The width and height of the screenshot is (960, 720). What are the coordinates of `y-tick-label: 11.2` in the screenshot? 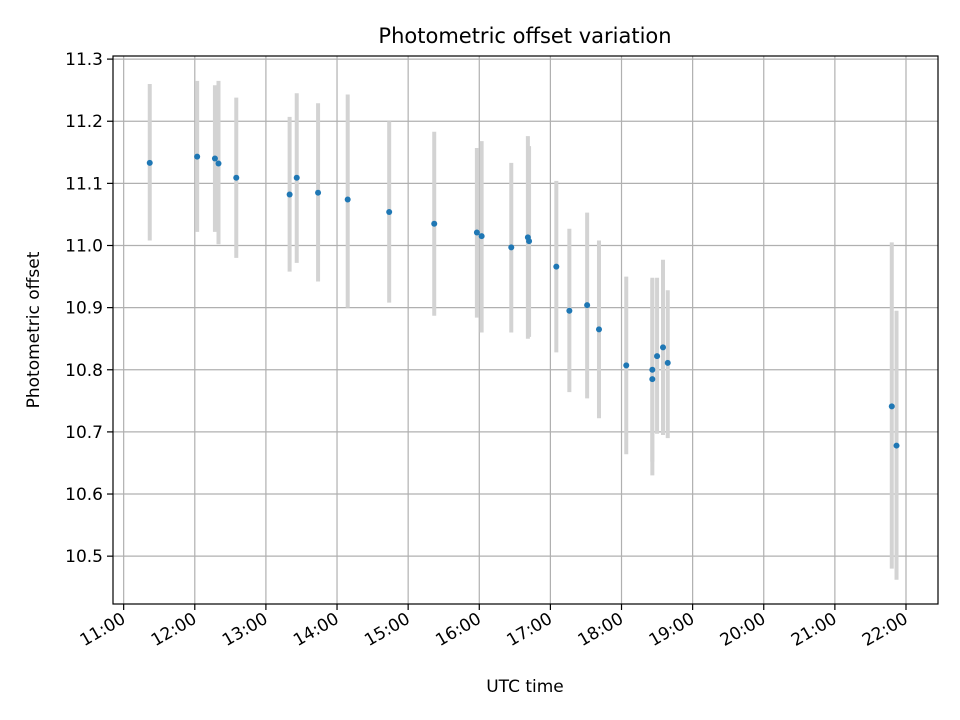 It's located at (84, 122).